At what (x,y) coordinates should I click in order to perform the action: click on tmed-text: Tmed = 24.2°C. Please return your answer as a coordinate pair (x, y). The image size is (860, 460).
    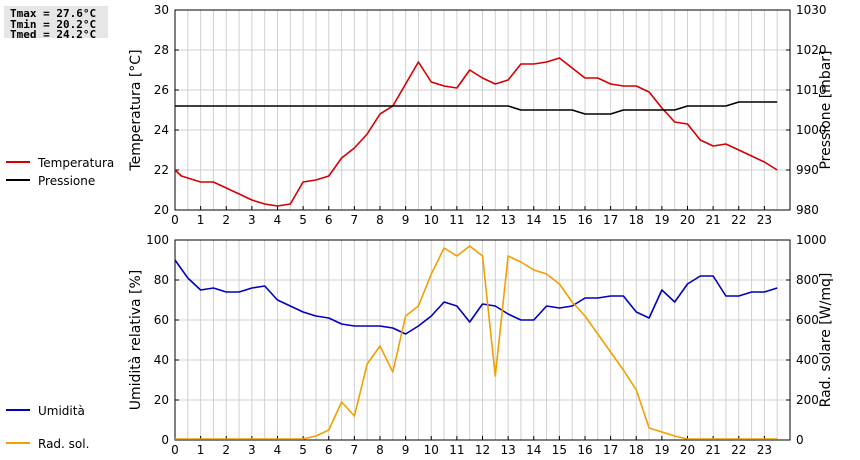
    Looking at the image, I should click on (53, 34).